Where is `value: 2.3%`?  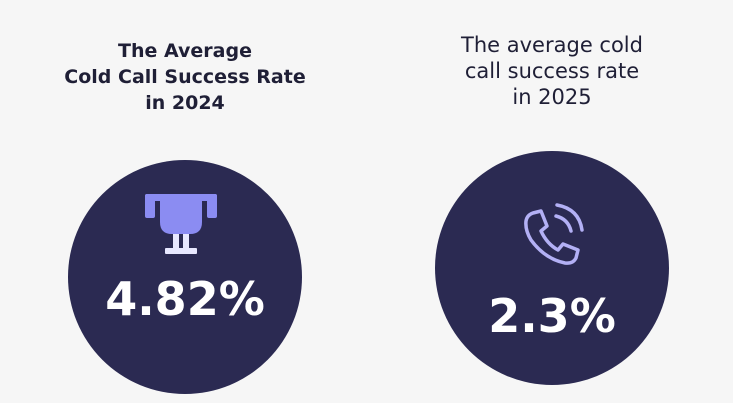
value: 2.3% is located at coordinates (552, 316).